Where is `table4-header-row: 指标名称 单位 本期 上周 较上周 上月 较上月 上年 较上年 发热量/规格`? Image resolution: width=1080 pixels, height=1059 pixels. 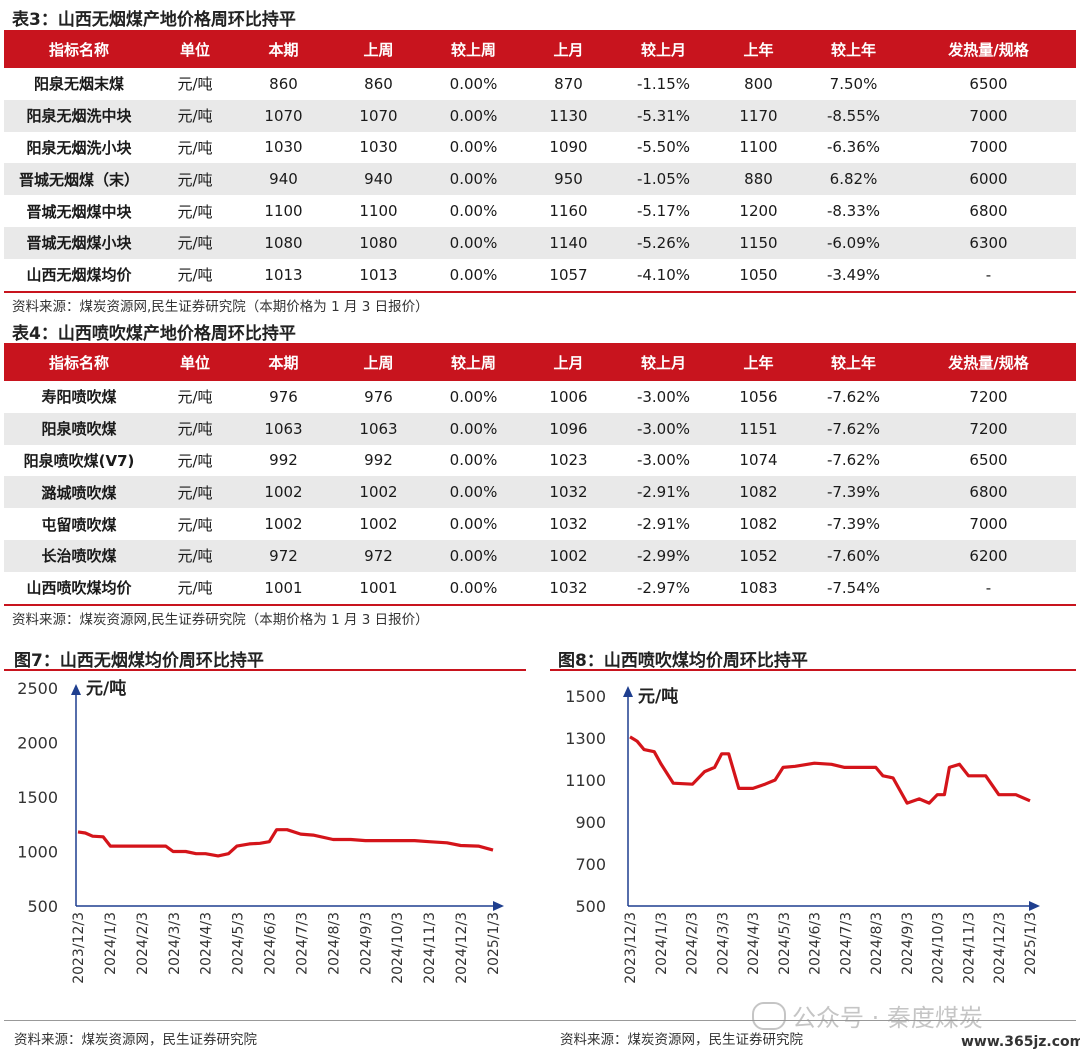
table4-header-row: 指标名称 单位 本期 上周 较上周 上月 较上月 上年 较上年 发热量/规格 is located at coordinates (540, 362).